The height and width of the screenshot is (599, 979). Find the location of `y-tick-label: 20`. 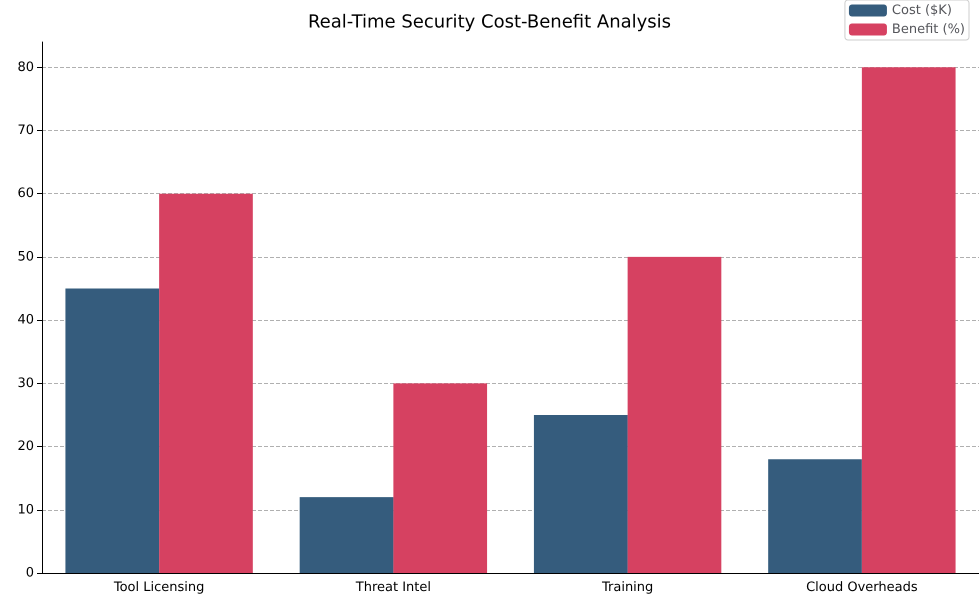

y-tick-label: 20 is located at coordinates (25, 446).